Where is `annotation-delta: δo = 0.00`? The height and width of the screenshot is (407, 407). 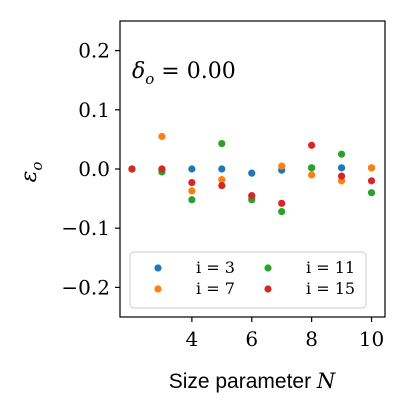 annotation-delta: δo = 0.00 is located at coordinates (184, 73).